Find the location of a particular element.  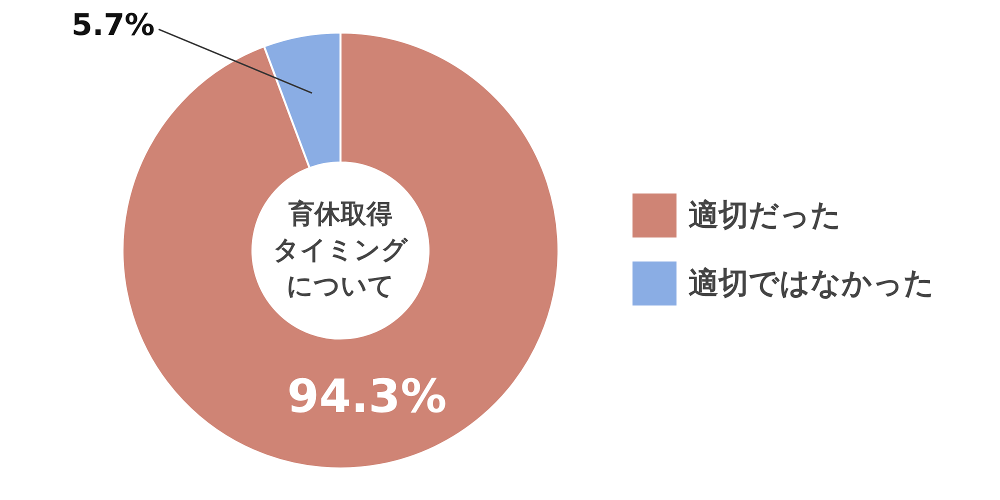

data-label: 94.3% is located at coordinates (367, 396).